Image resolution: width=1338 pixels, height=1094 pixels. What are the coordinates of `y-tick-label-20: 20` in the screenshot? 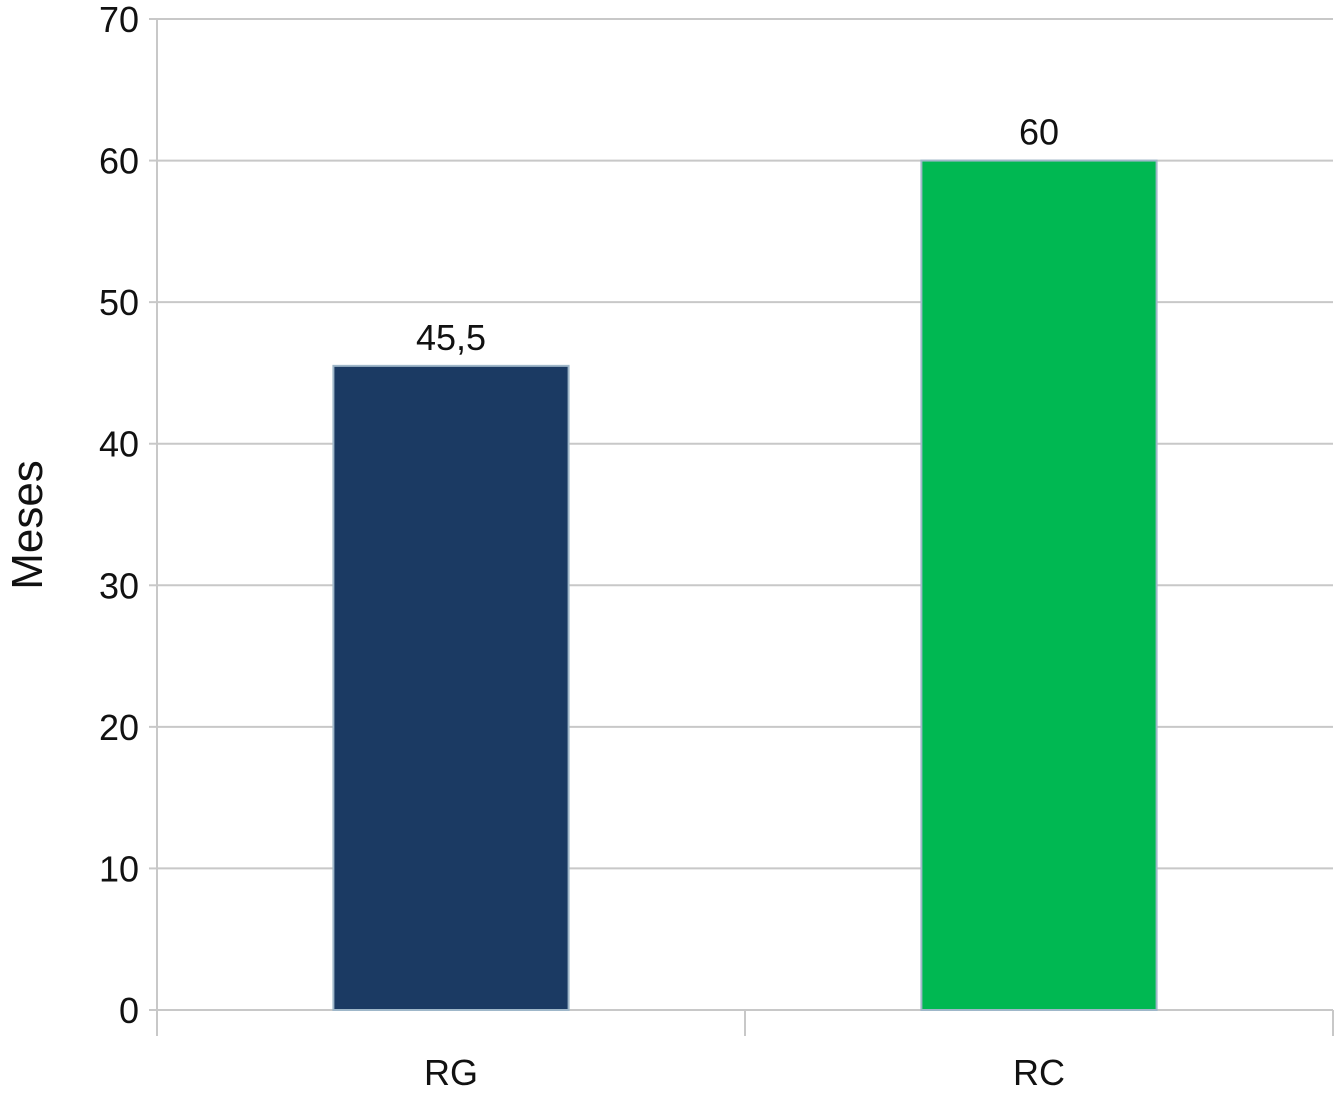 It's located at (119, 727).